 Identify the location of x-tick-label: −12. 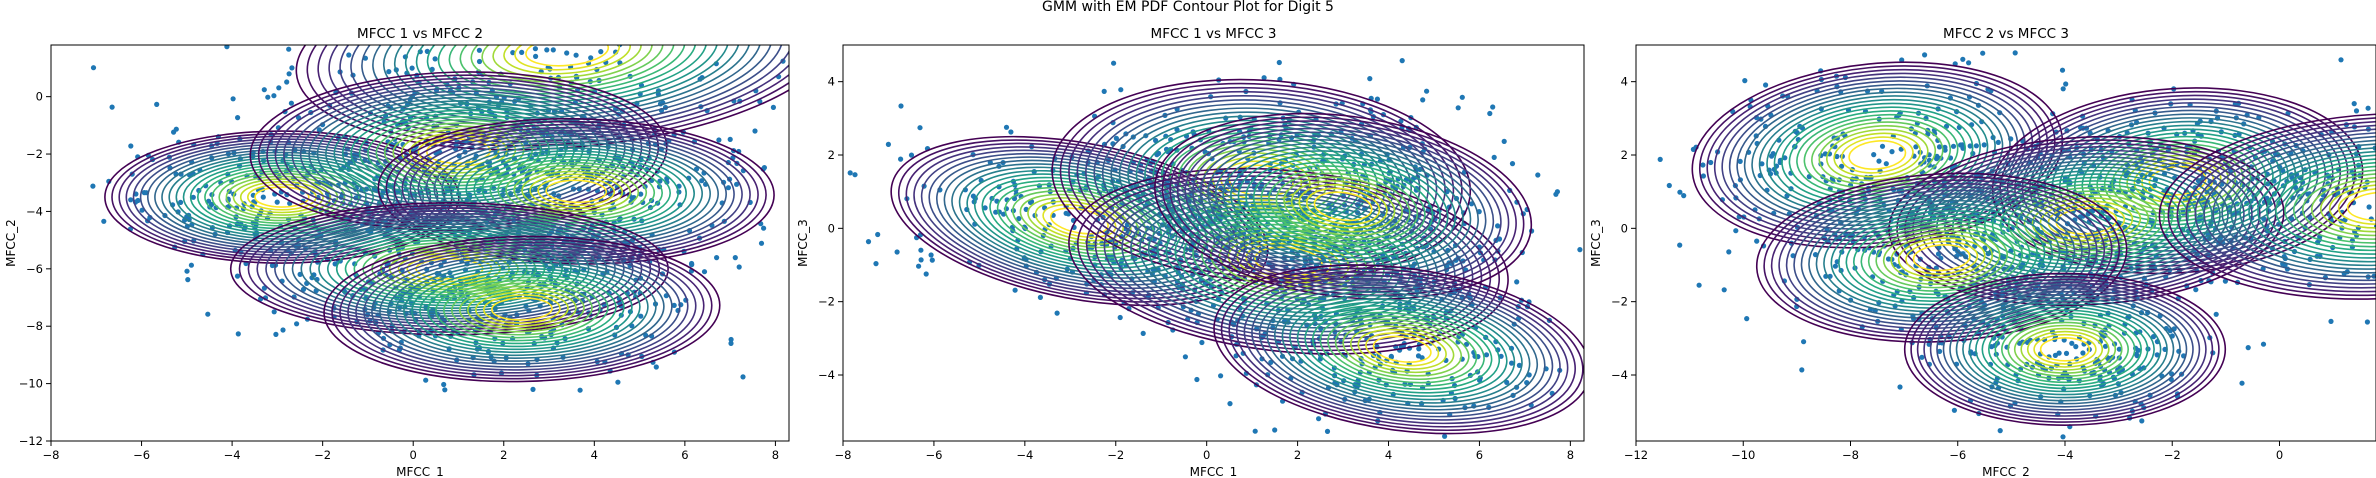
(1636, 455).